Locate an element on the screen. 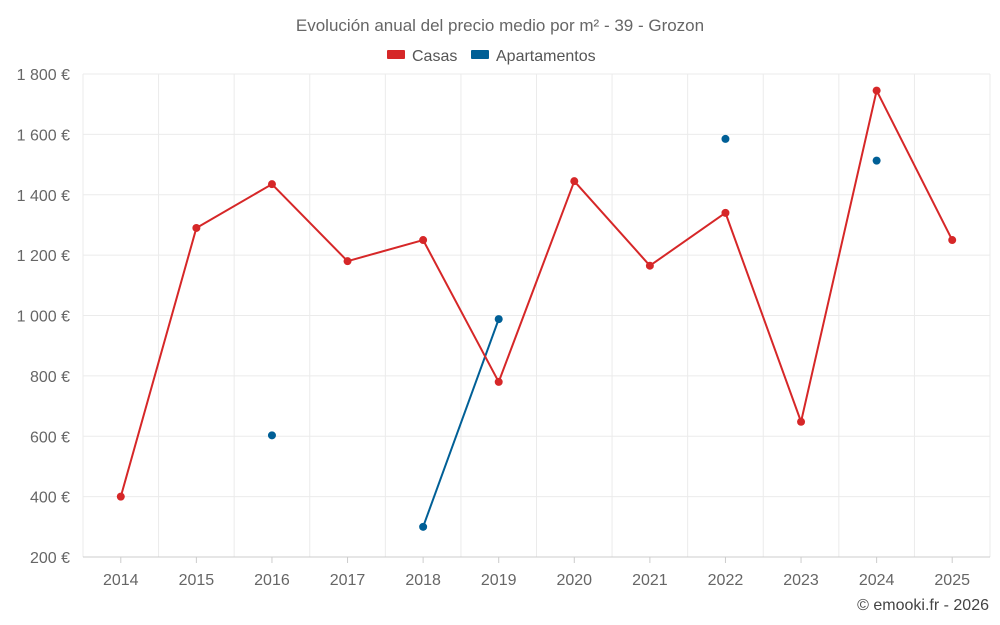 This screenshot has width=1000, height=625. x-tick-label: 2020 is located at coordinates (574, 580).